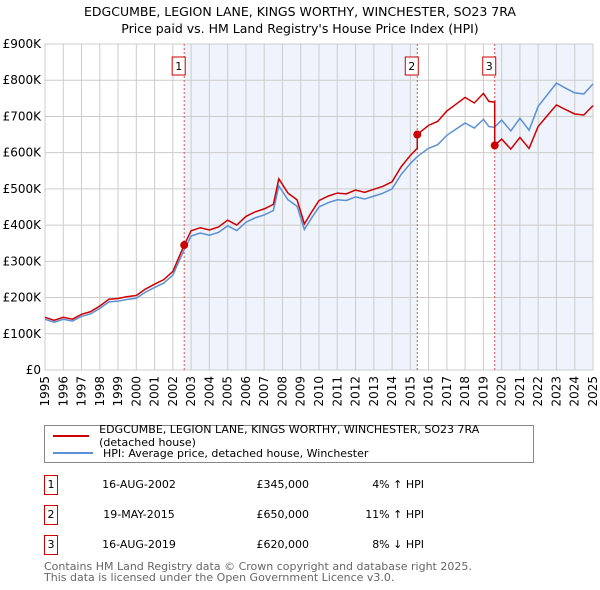 This screenshot has width=600, height=590. What do you see at coordinates (483, 391) in the screenshot?
I see `x-tick-label: 2019` at bounding box center [483, 391].